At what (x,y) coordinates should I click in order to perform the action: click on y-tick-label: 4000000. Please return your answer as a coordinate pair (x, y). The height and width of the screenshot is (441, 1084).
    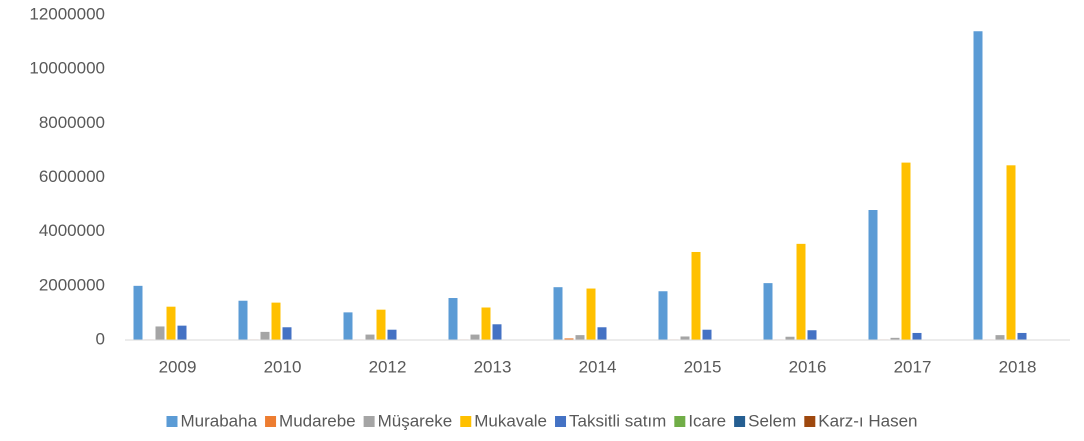
    Looking at the image, I should click on (72, 230).